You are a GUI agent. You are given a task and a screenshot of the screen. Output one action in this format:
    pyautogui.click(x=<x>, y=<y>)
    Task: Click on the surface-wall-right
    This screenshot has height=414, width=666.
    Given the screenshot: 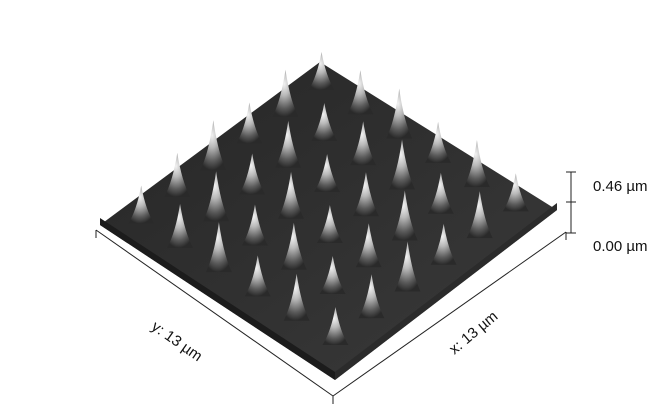 What is the action you would take?
    pyautogui.click(x=446, y=291)
    